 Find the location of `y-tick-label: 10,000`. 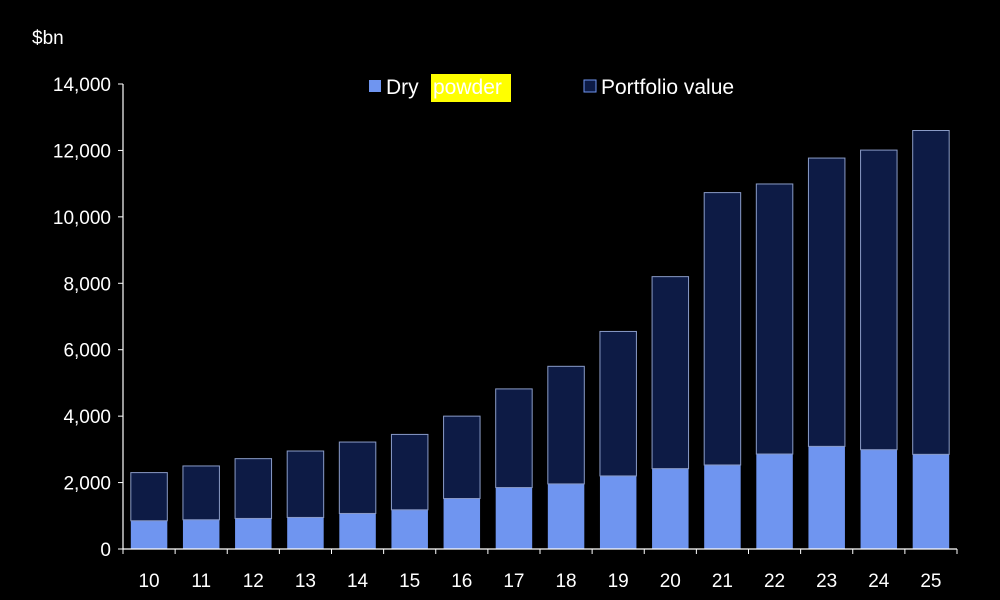

y-tick-label: 10,000 is located at coordinates (82, 218).